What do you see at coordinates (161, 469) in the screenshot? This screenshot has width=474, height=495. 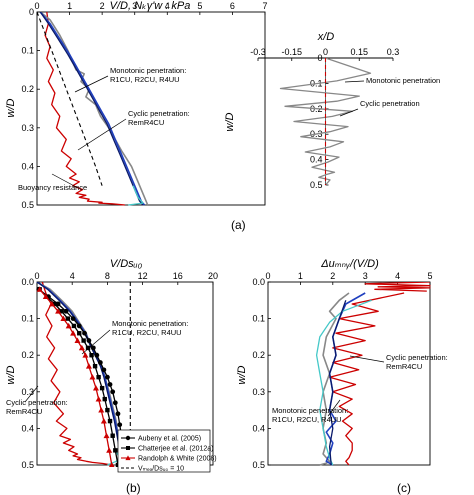 I see `legend-label: Vₘₑₔ/Dsᵤ₀ = 10` at bounding box center [161, 469].